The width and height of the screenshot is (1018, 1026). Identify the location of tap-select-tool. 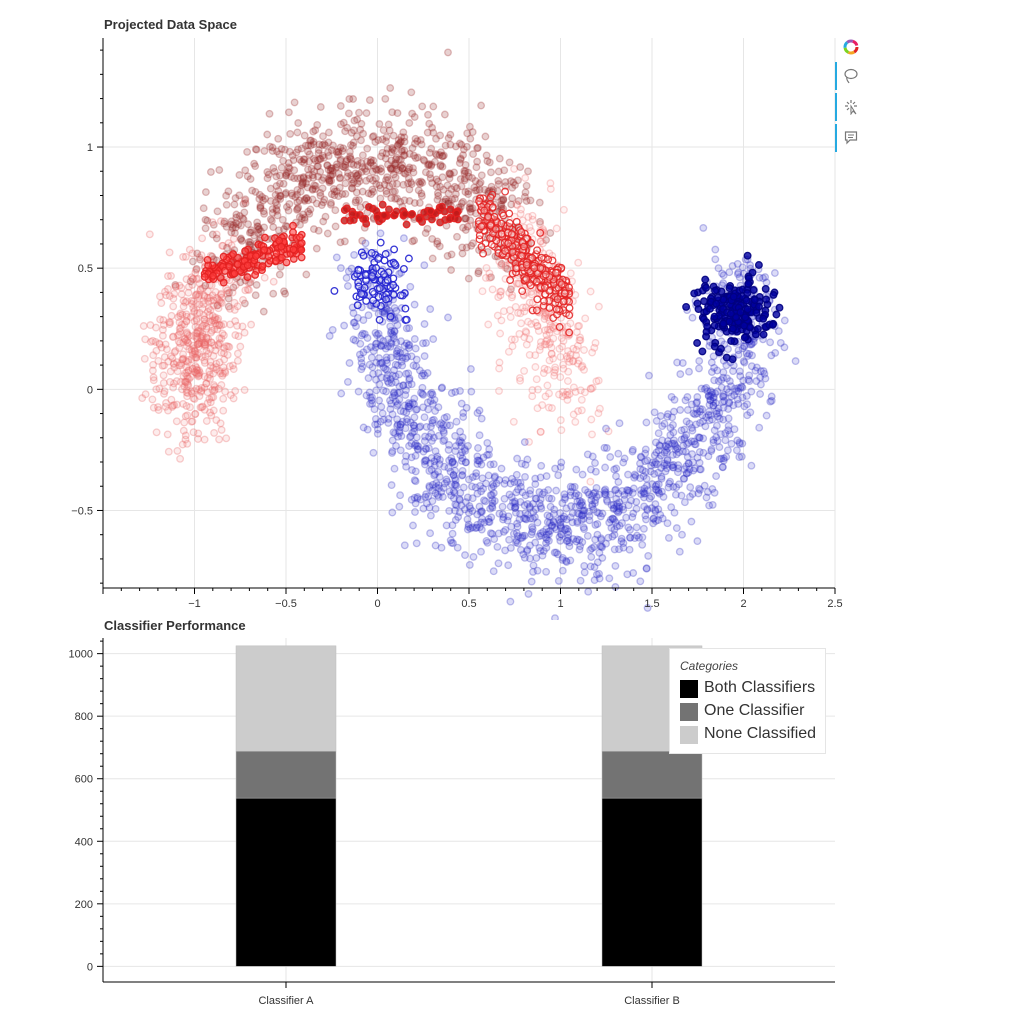
(850, 107).